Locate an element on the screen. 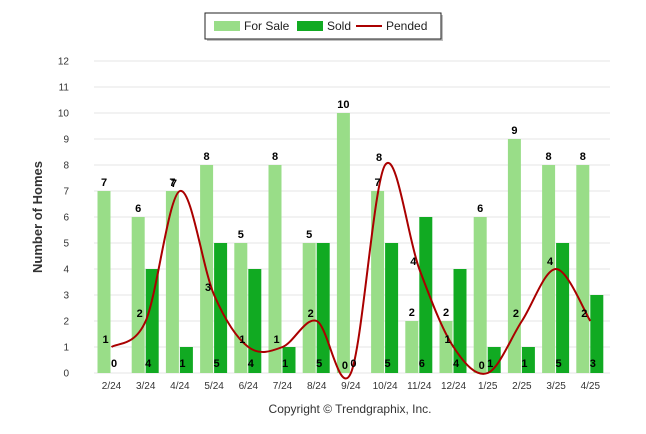  y-tick-label: 10 is located at coordinates (64, 114).